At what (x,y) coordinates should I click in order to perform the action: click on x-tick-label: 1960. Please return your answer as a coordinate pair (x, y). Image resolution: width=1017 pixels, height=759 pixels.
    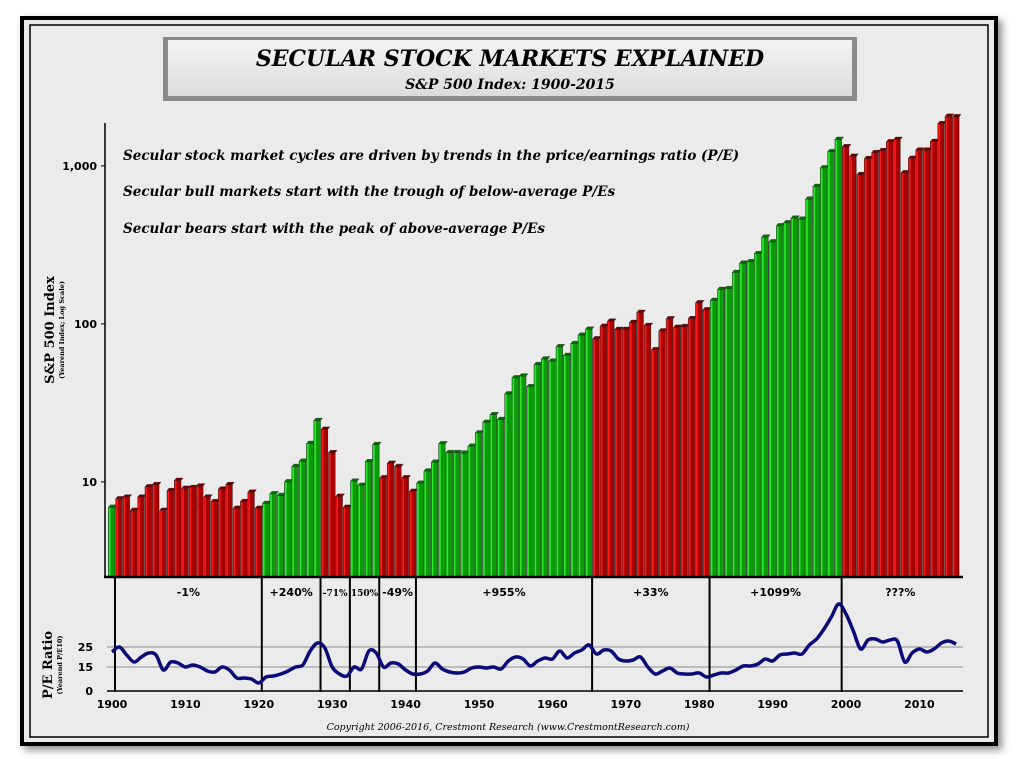
    Looking at the image, I should click on (552, 704).